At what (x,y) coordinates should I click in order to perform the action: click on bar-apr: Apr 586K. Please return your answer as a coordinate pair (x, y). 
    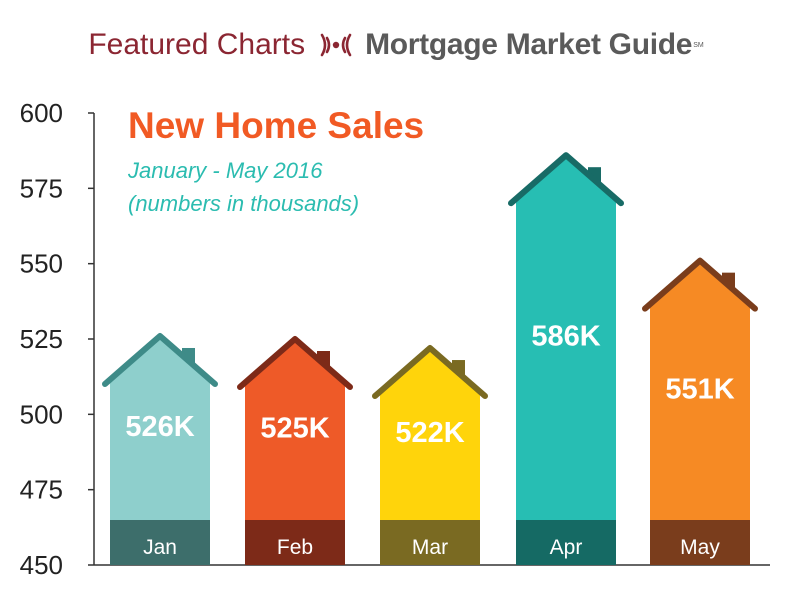
    Looking at the image, I should click on (566, 359).